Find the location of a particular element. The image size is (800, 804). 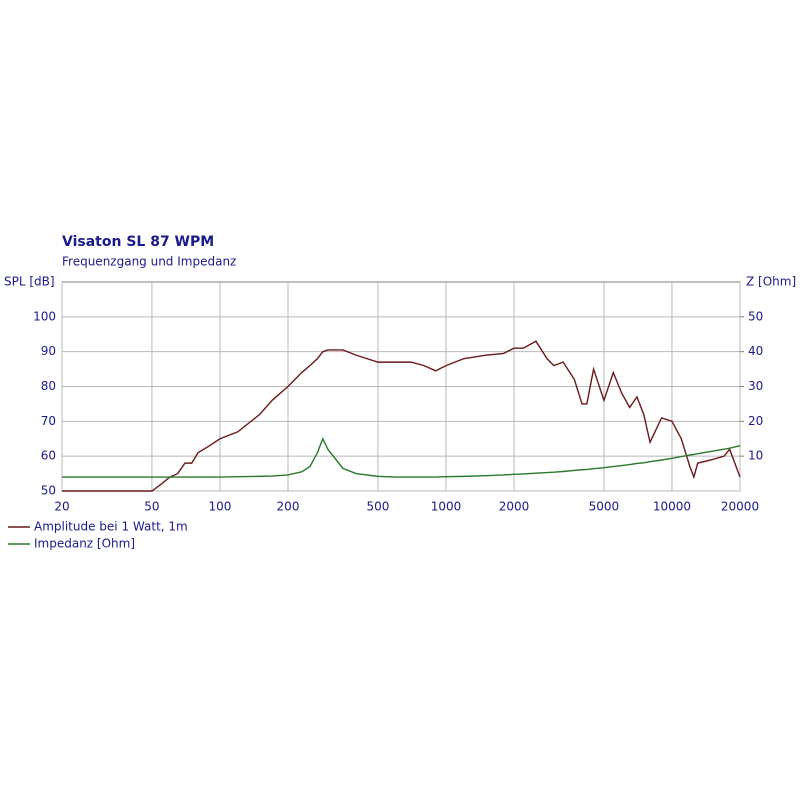

series-line is located at coordinates (401, 457).